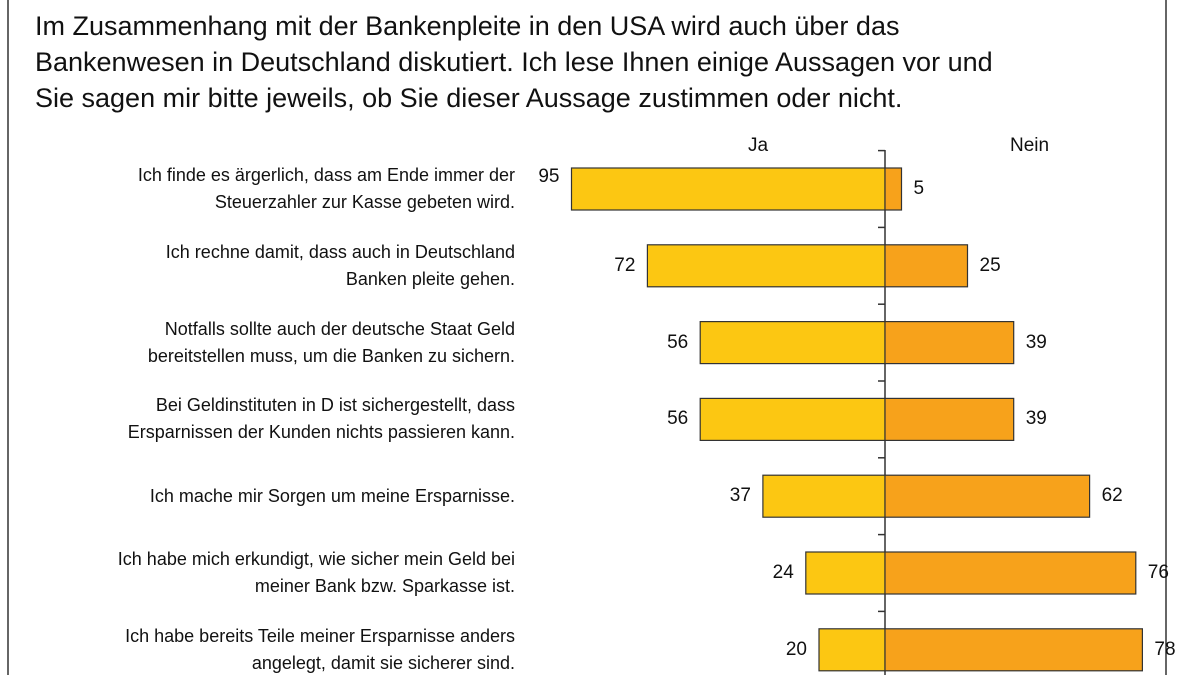 The image size is (1200, 675). I want to click on legend-nein: Nein, so click(1030, 145).